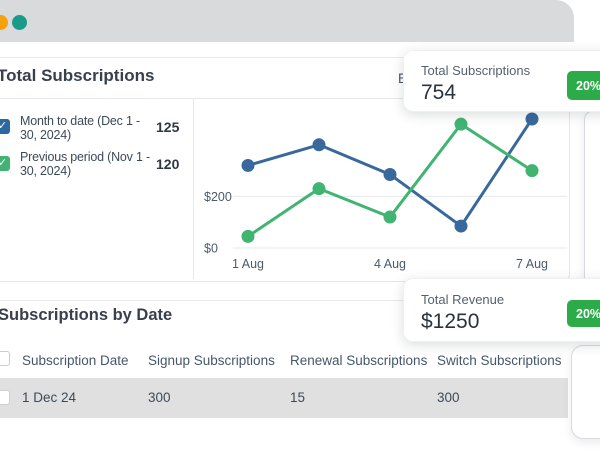  What do you see at coordinates (159, 397) in the screenshot?
I see `cell-signup-subscriptions: 300` at bounding box center [159, 397].